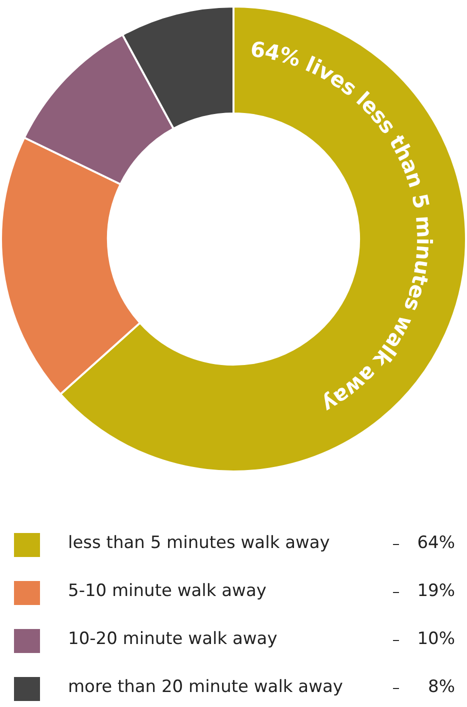  What do you see at coordinates (436, 639) in the screenshot?
I see `data-label: 10%` at bounding box center [436, 639].